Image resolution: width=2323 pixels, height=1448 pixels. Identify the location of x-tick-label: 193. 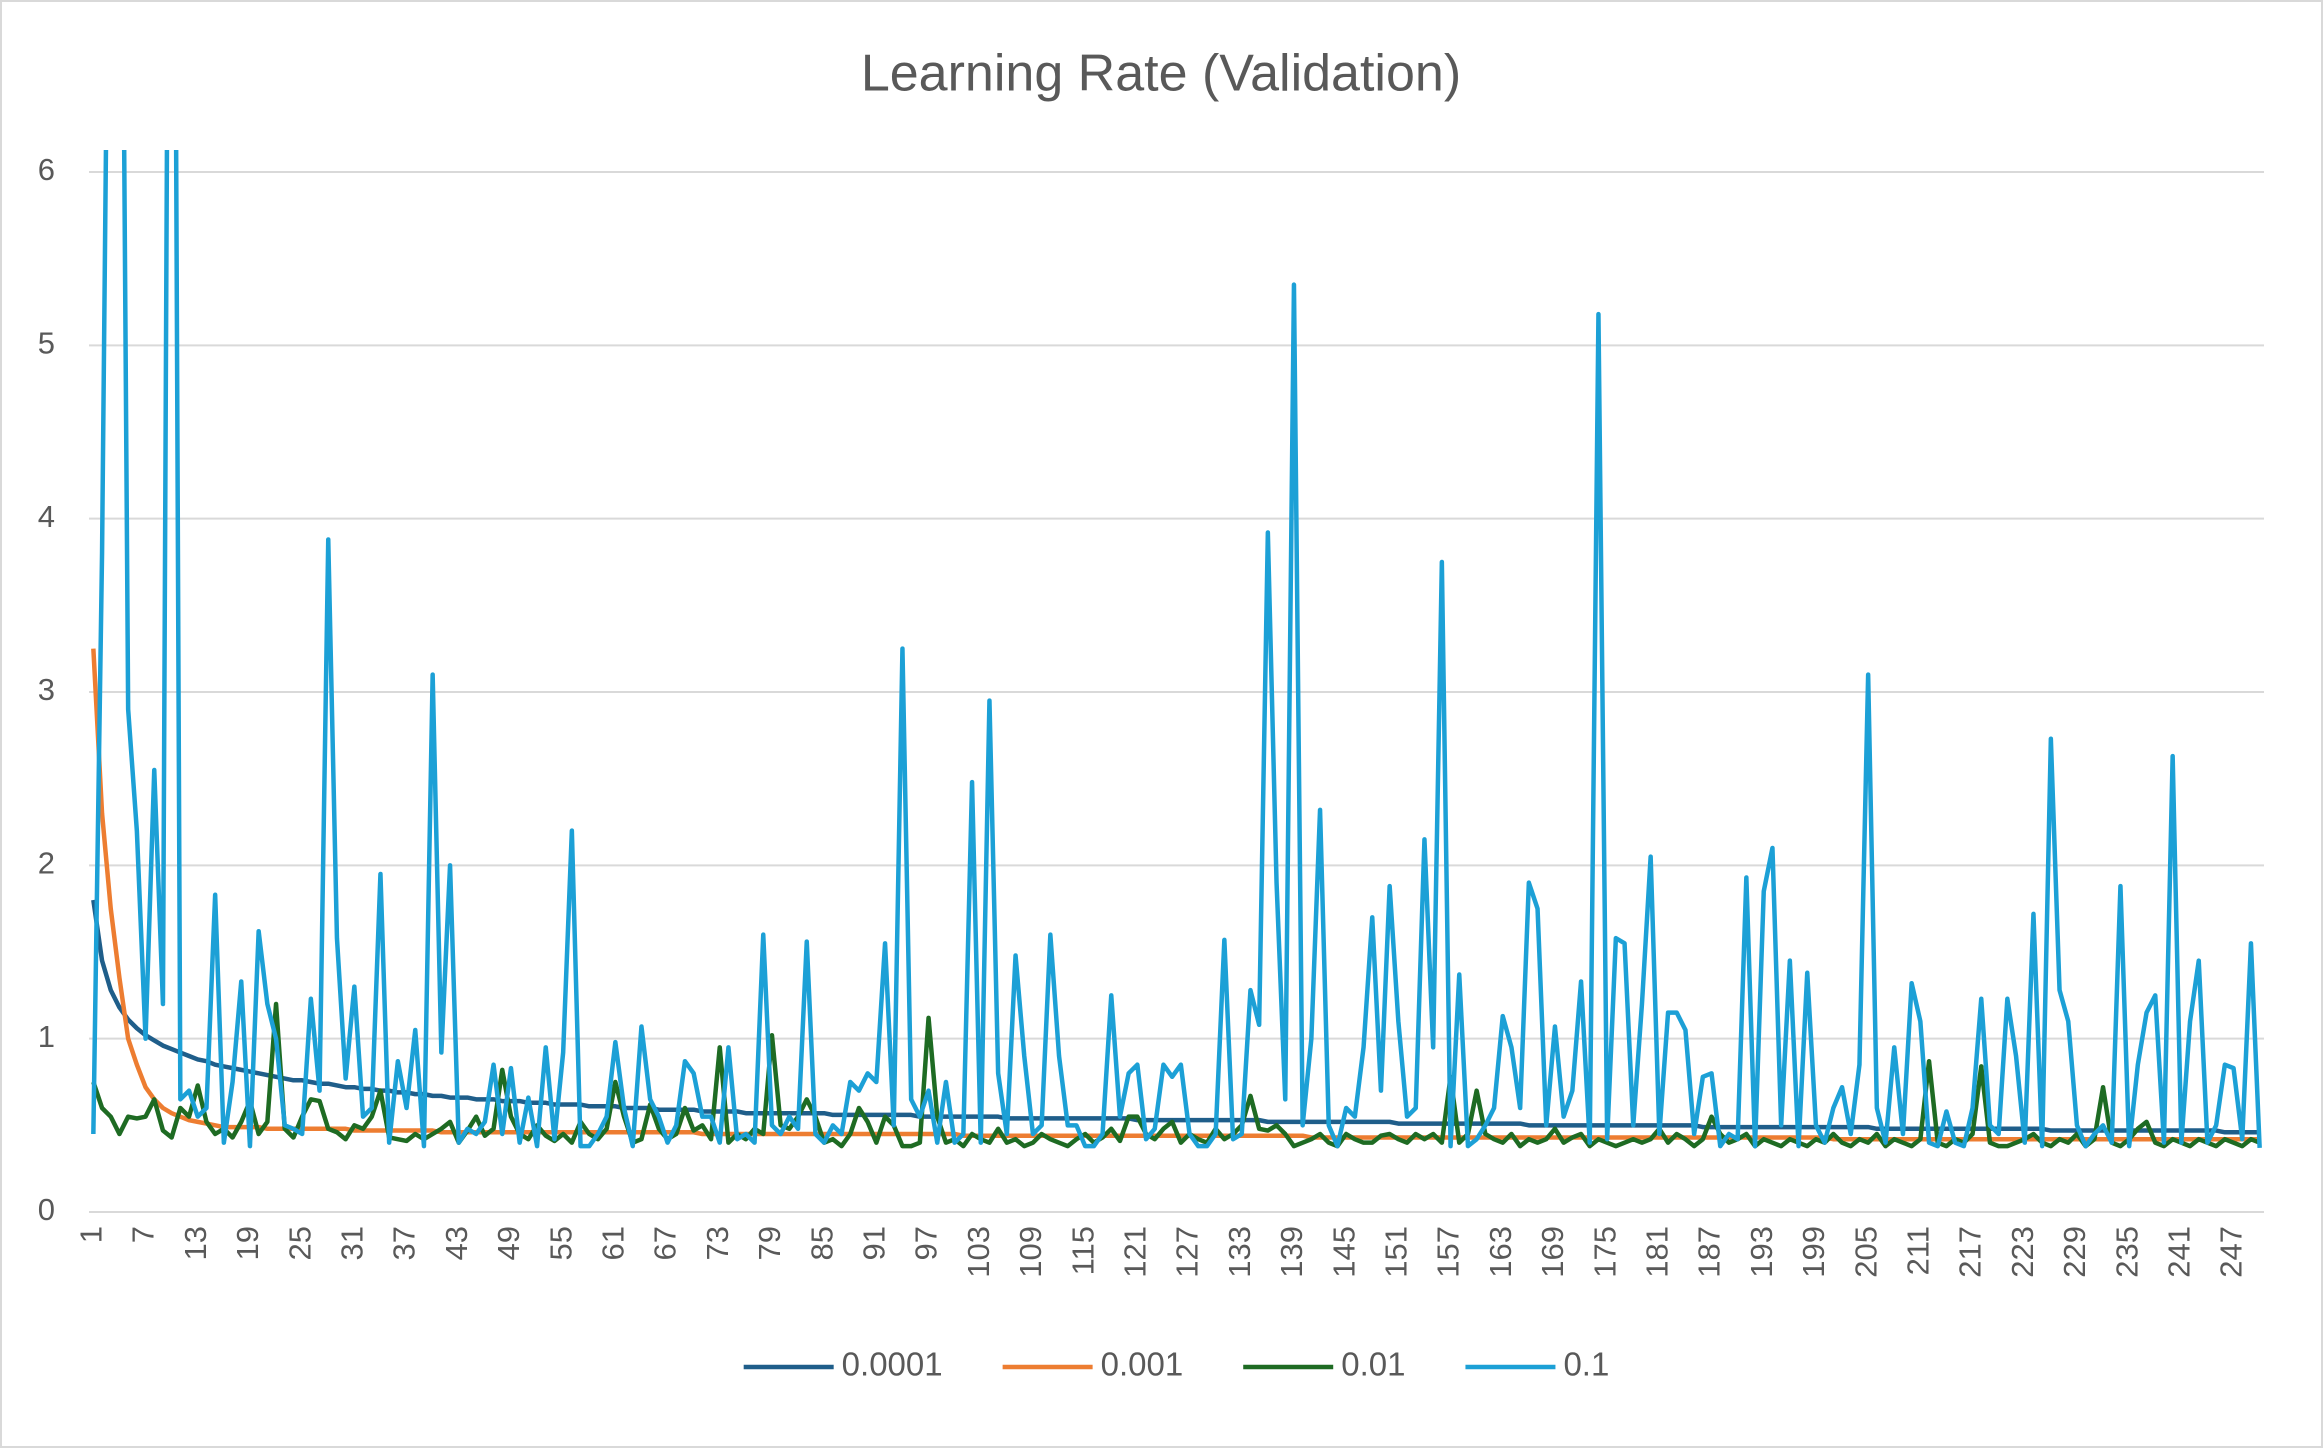
(1761, 1252).